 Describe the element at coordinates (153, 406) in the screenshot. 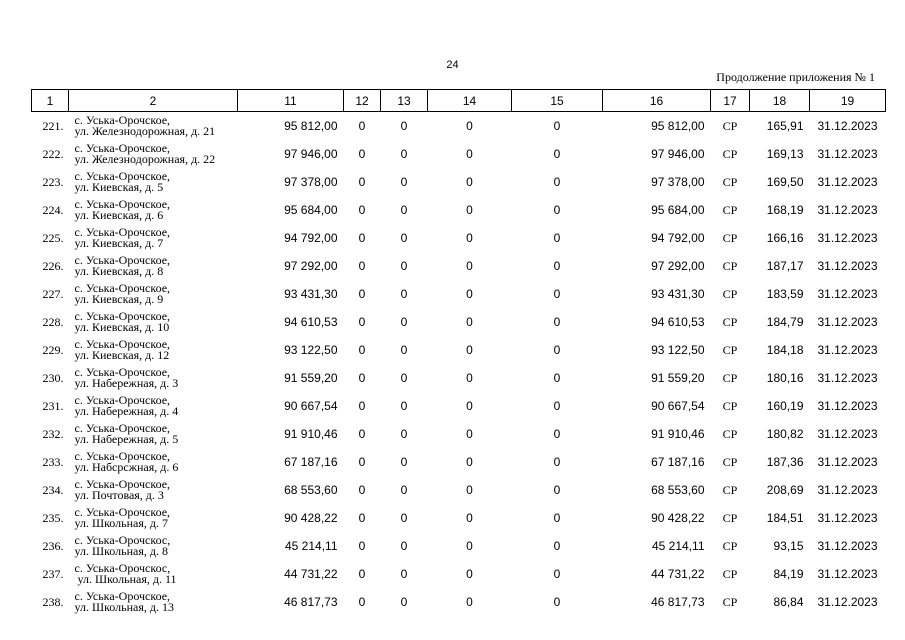

I see `address-cell: с. Уська-Орочское, ул. Набережная, д. 4` at that location.